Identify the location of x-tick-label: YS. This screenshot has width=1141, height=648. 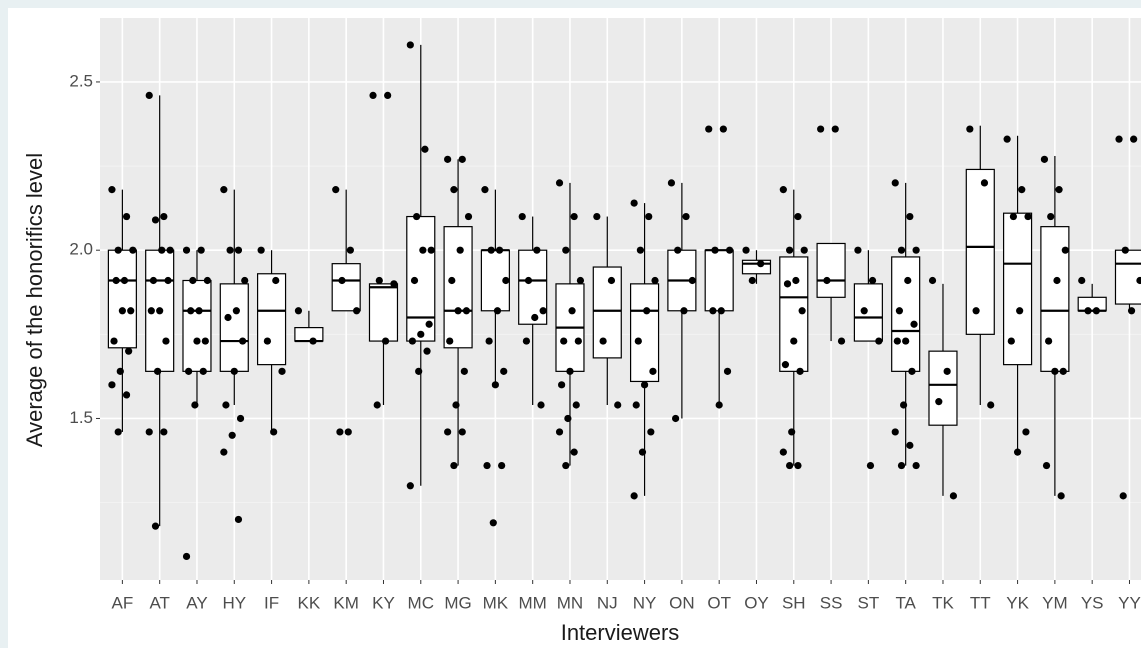
(1092, 602).